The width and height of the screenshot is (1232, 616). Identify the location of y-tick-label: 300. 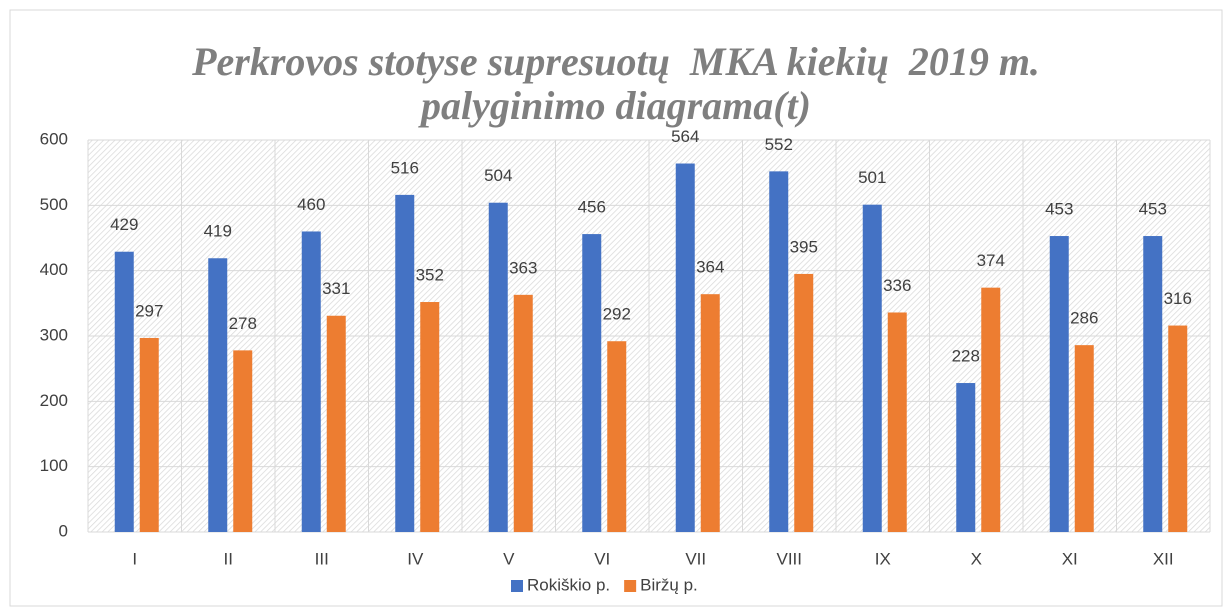
(54, 334).